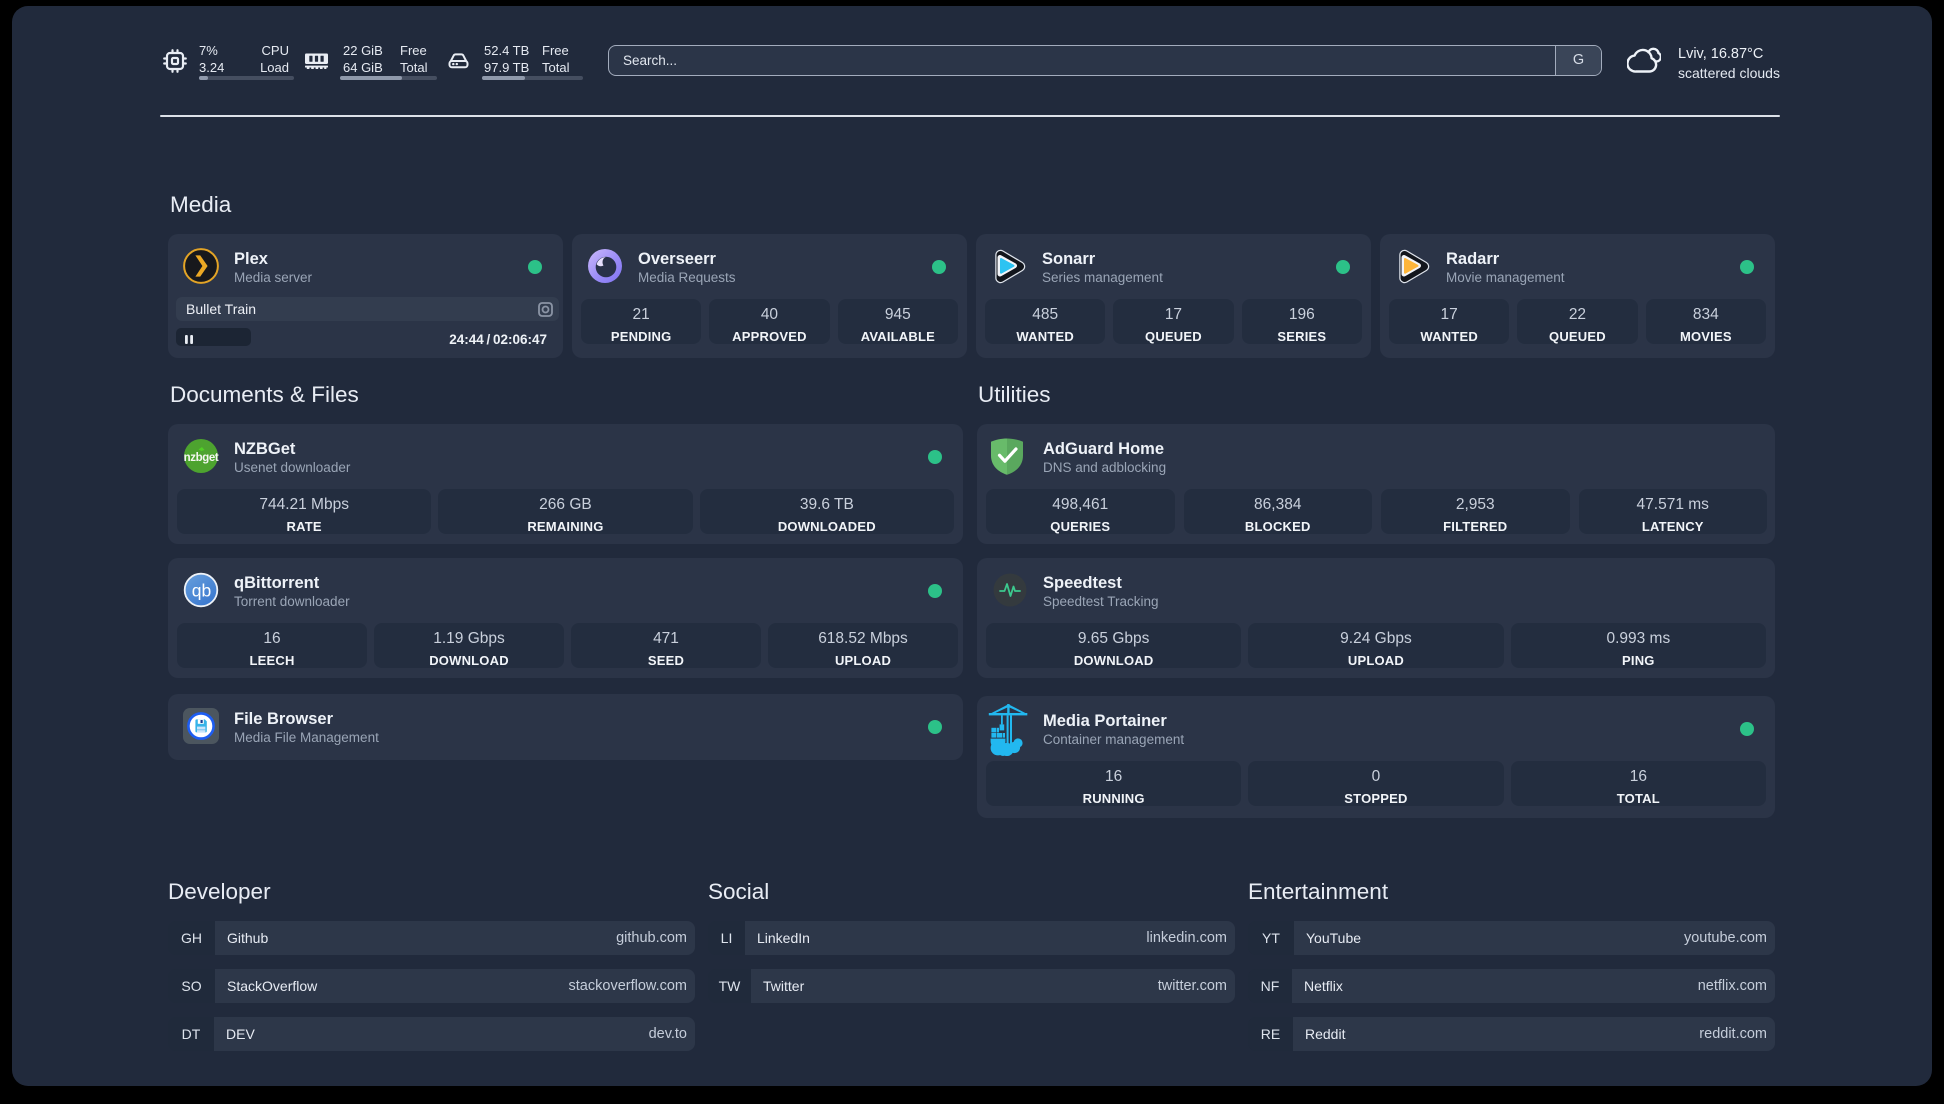 Image resolution: width=1944 pixels, height=1104 pixels. I want to click on svg-text: qb, so click(201, 591).